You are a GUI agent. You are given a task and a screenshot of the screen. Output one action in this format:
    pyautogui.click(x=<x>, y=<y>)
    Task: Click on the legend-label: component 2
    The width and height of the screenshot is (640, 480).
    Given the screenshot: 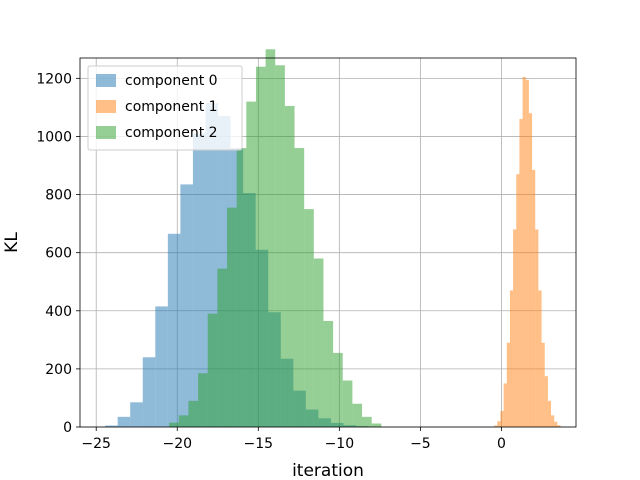 What is the action you would take?
    pyautogui.click(x=171, y=133)
    